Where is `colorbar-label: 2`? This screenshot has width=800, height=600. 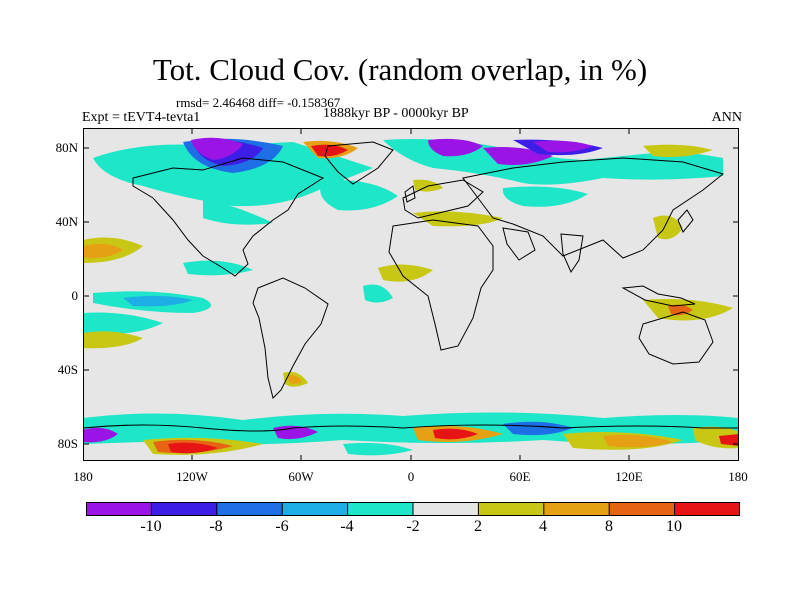
colorbar-label: 2 is located at coordinates (478, 526).